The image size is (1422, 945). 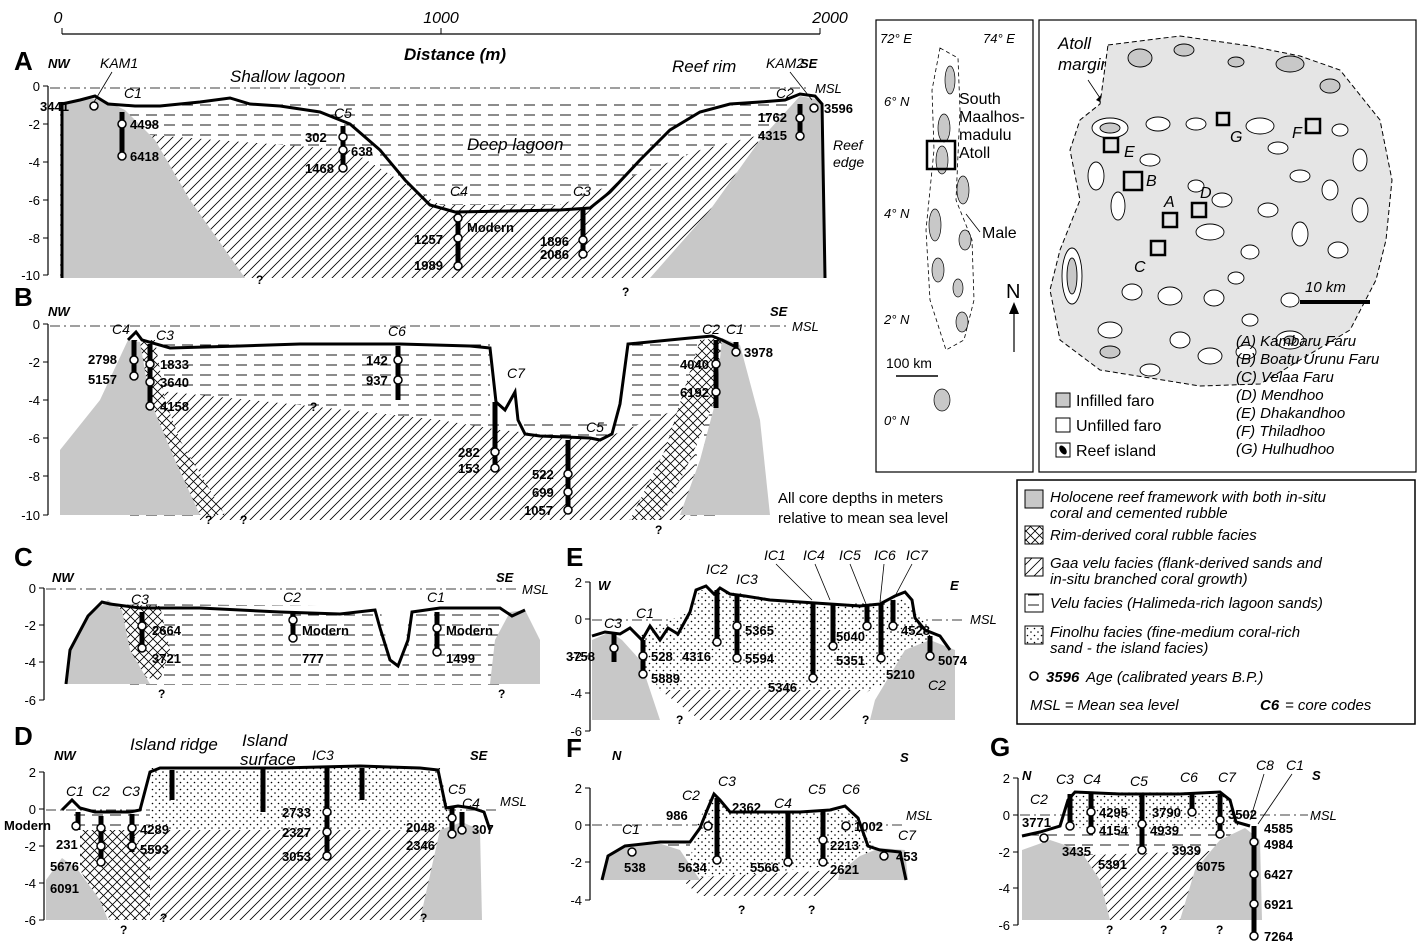 I want to click on age-label: 5210, so click(x=900, y=674).